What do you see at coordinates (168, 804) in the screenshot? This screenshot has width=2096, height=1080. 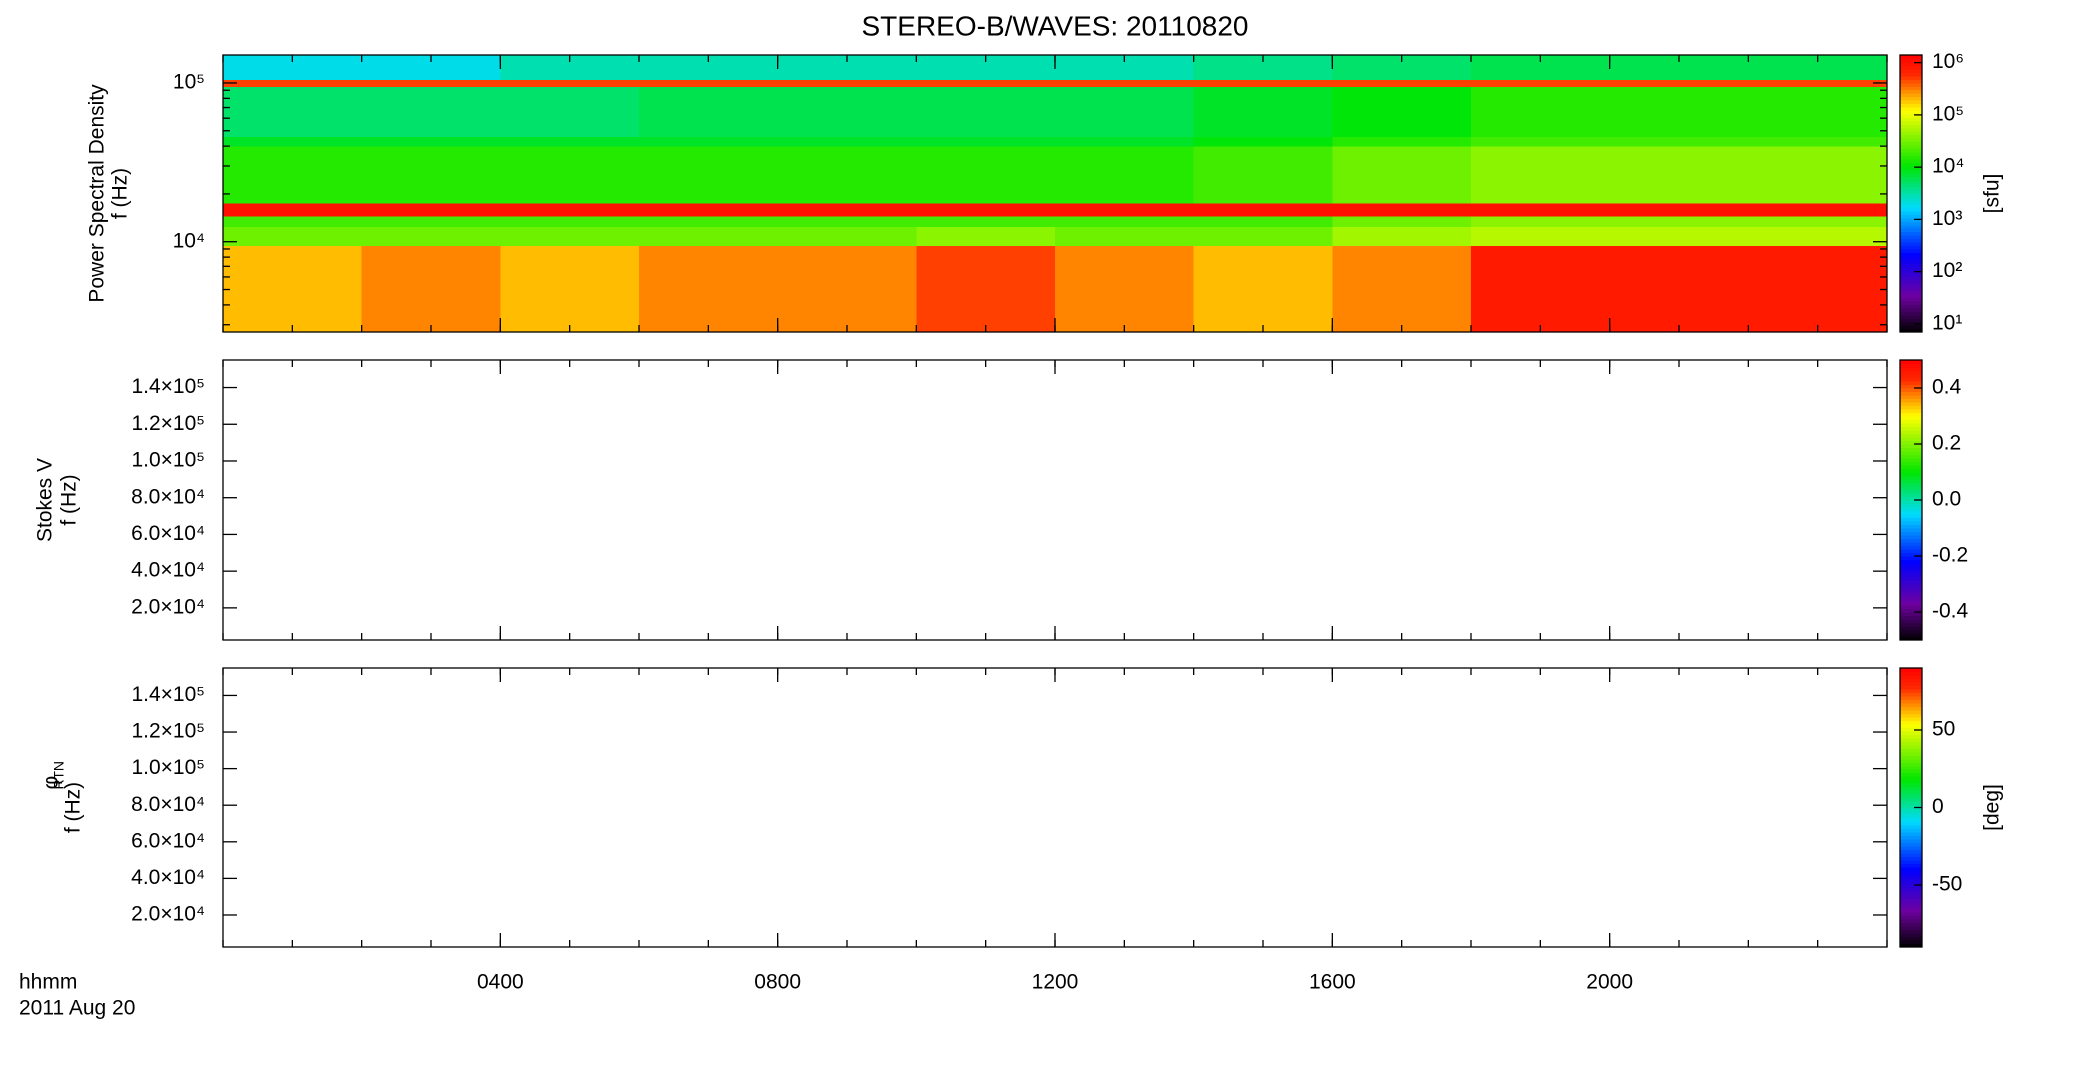 I see `y-tick-label: 8.0×10⁴` at bounding box center [168, 804].